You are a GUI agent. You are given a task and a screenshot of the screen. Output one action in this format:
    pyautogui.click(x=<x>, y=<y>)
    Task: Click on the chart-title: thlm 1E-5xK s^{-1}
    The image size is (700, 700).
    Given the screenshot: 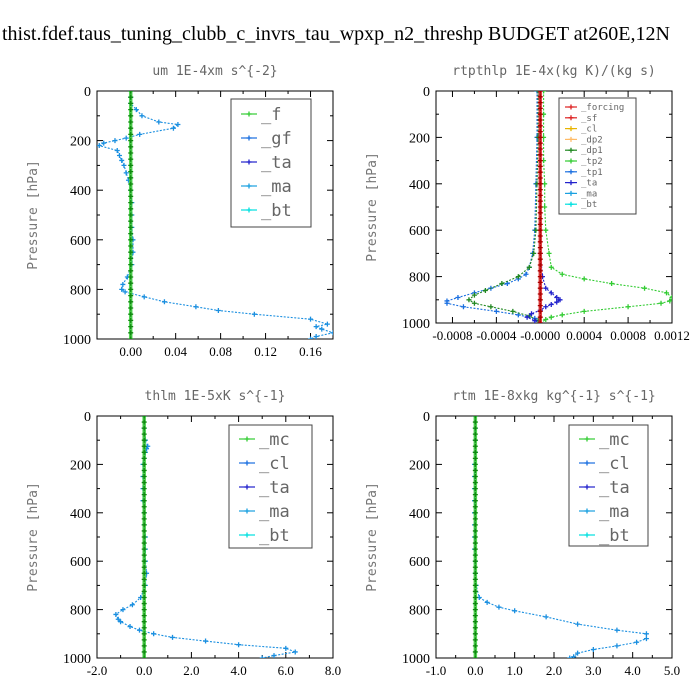 What is the action you would take?
    pyautogui.click(x=215, y=396)
    